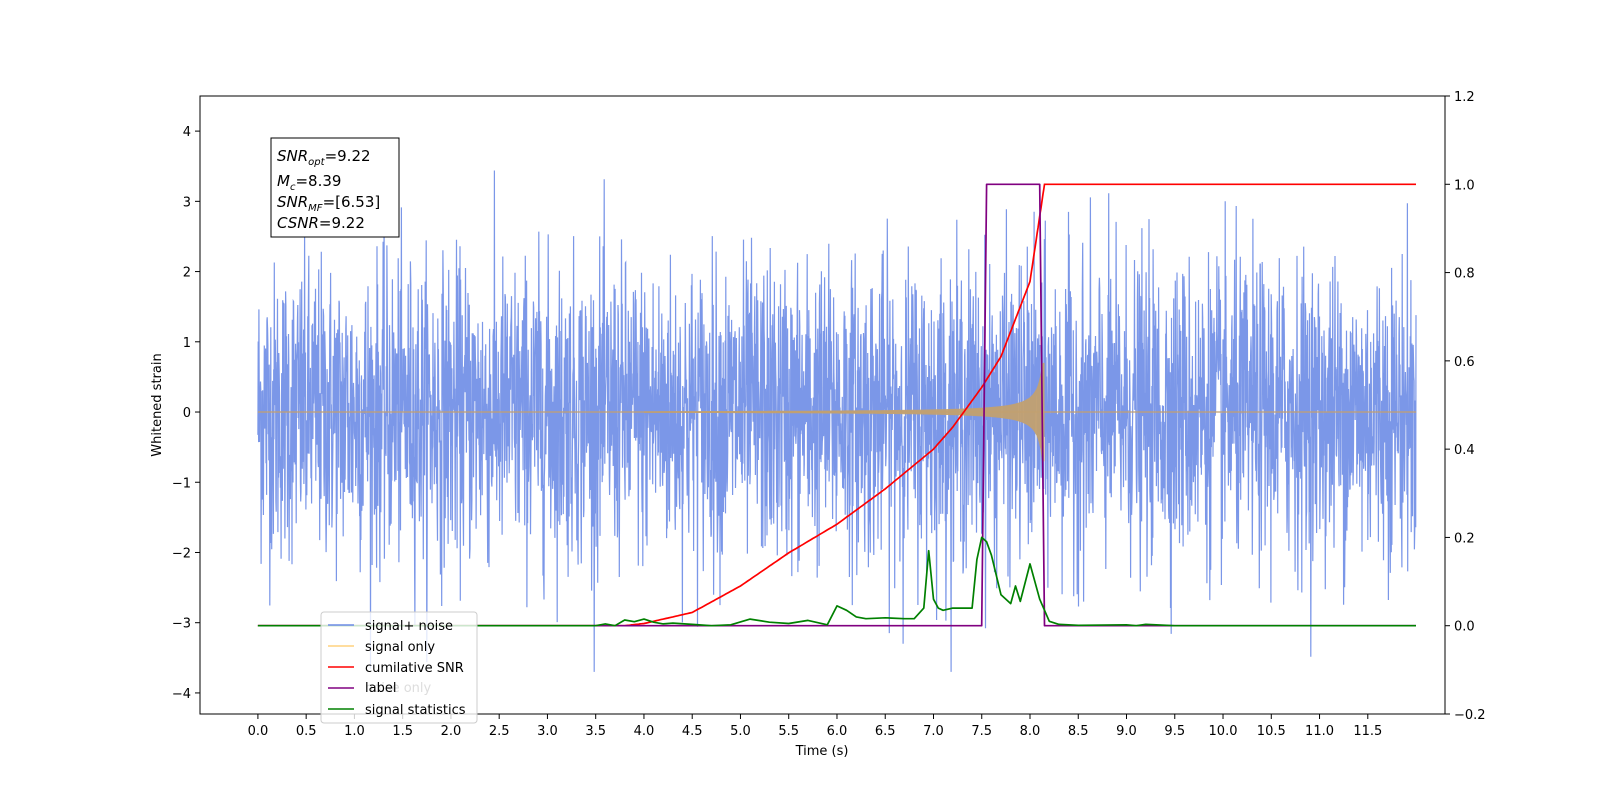  I want to click on y-tick-label: 1, so click(187, 343).